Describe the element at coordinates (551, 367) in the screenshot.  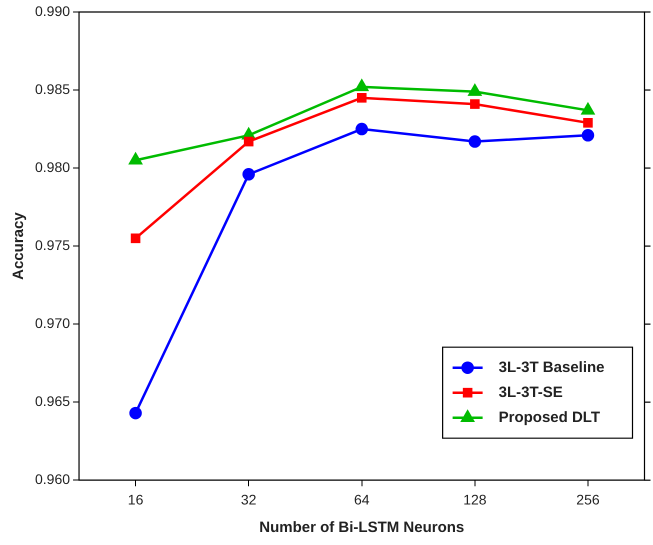
I see `legend-label: 3L-3T Baseline` at that location.